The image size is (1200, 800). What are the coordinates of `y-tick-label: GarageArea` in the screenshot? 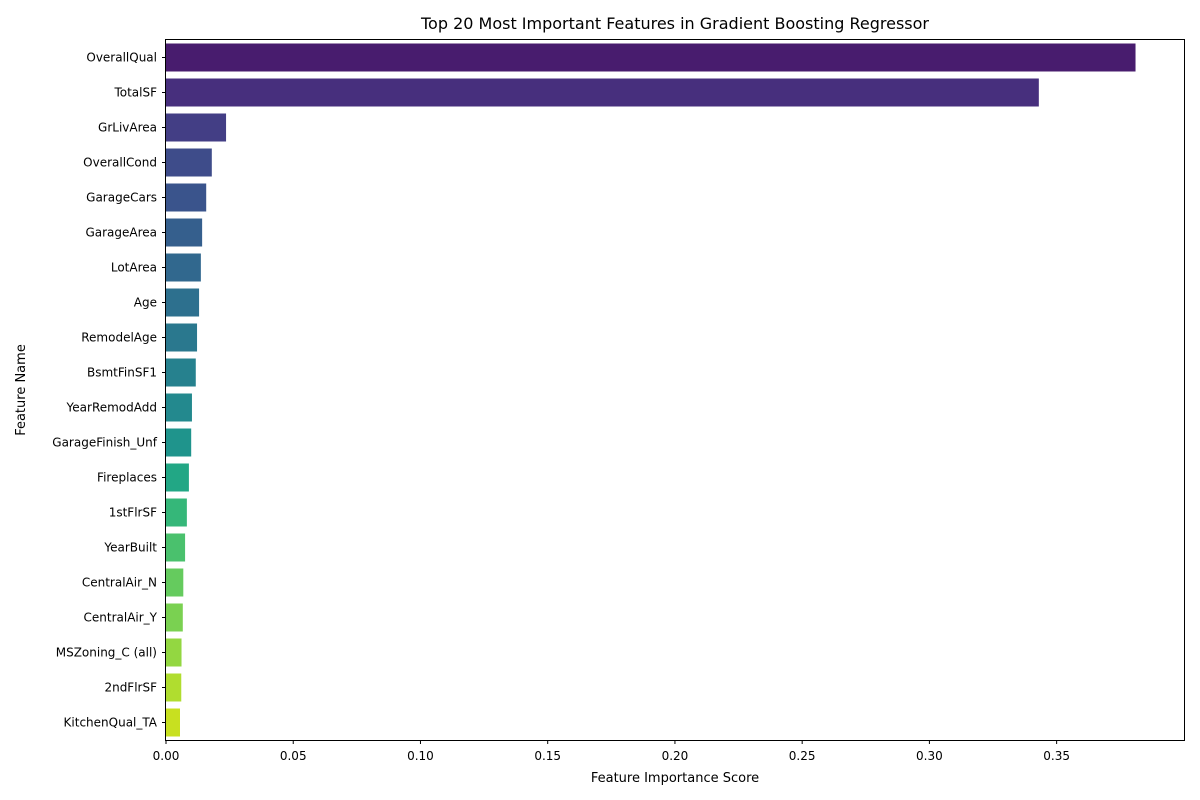 It's located at (121, 233).